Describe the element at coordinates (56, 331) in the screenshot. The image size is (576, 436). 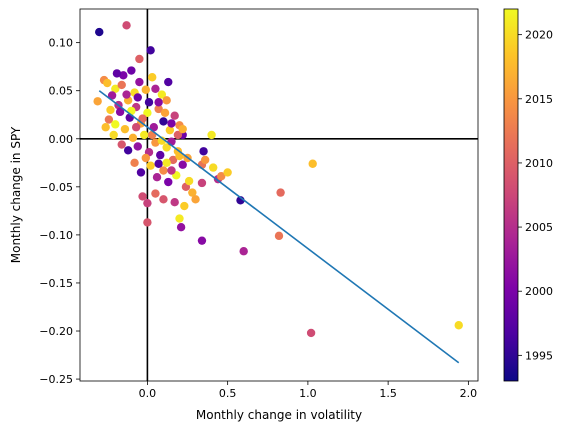
I see `y-tick-label: −0.20` at that location.